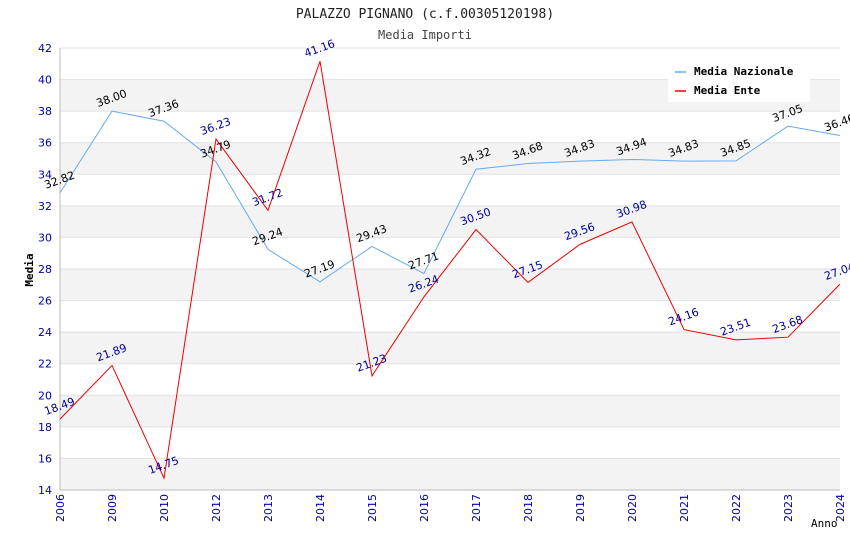 The width and height of the screenshot is (850, 550). What do you see at coordinates (45, 174) in the screenshot?
I see `y-tick-label: 34` at bounding box center [45, 174].